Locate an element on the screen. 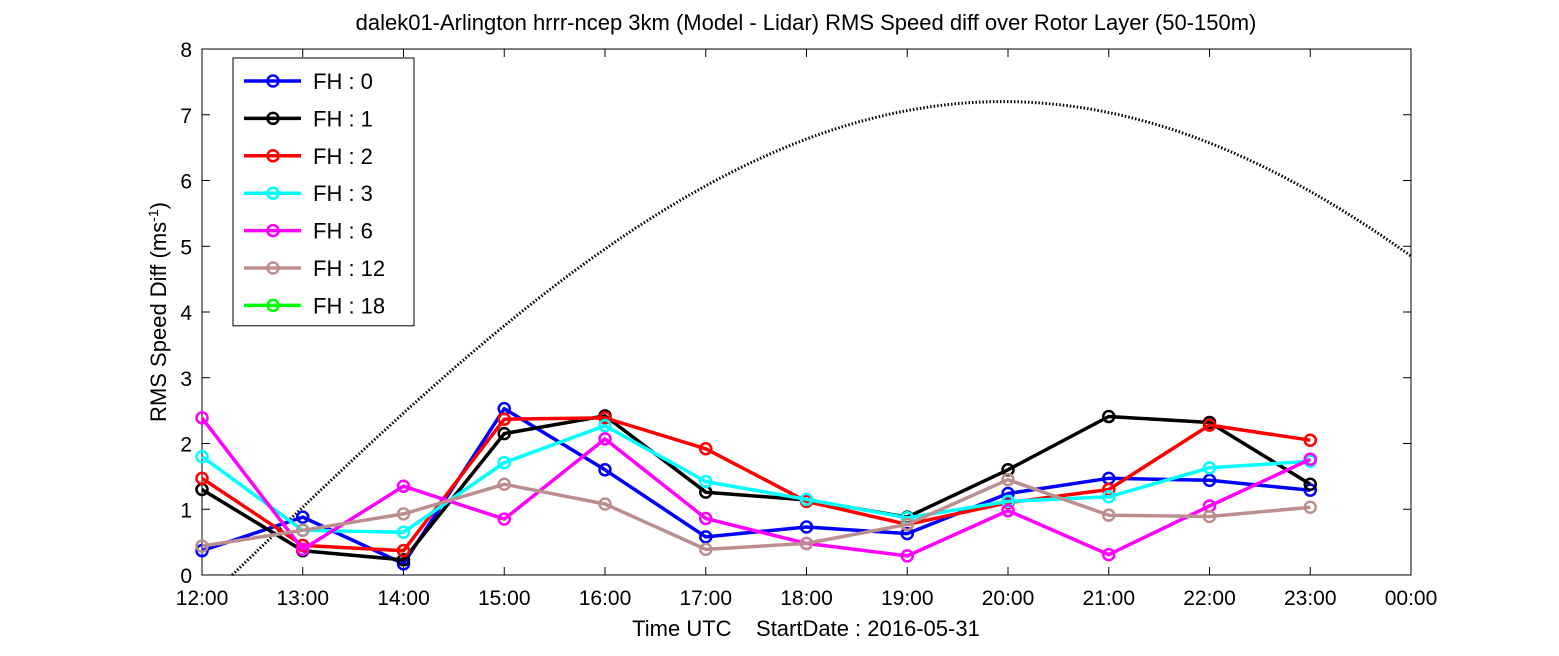 The width and height of the screenshot is (1559, 656). x-tick-label: 17:00 is located at coordinates (705, 598).